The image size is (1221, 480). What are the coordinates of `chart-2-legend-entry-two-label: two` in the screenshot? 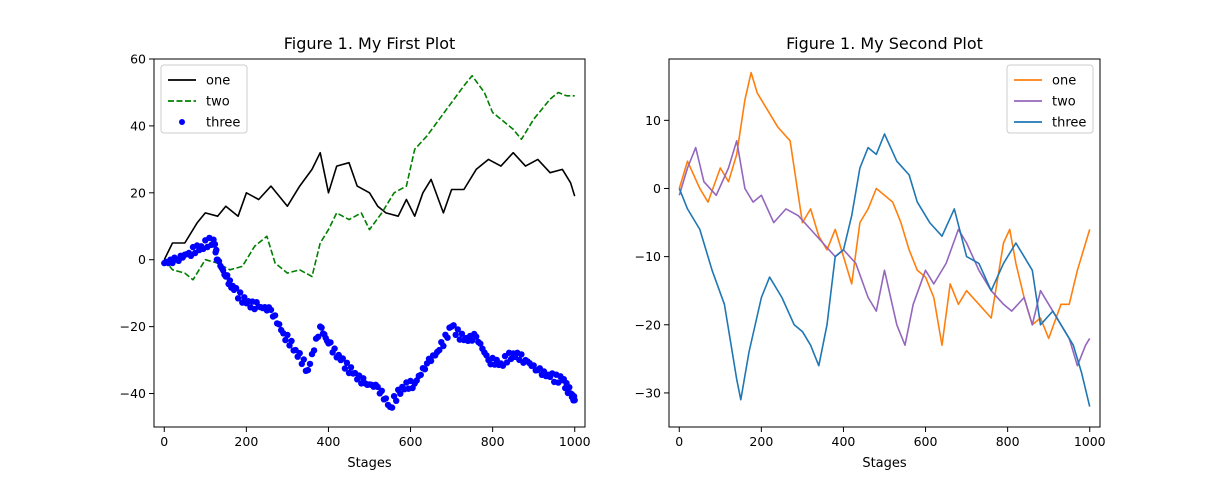 It's located at (1064, 102).